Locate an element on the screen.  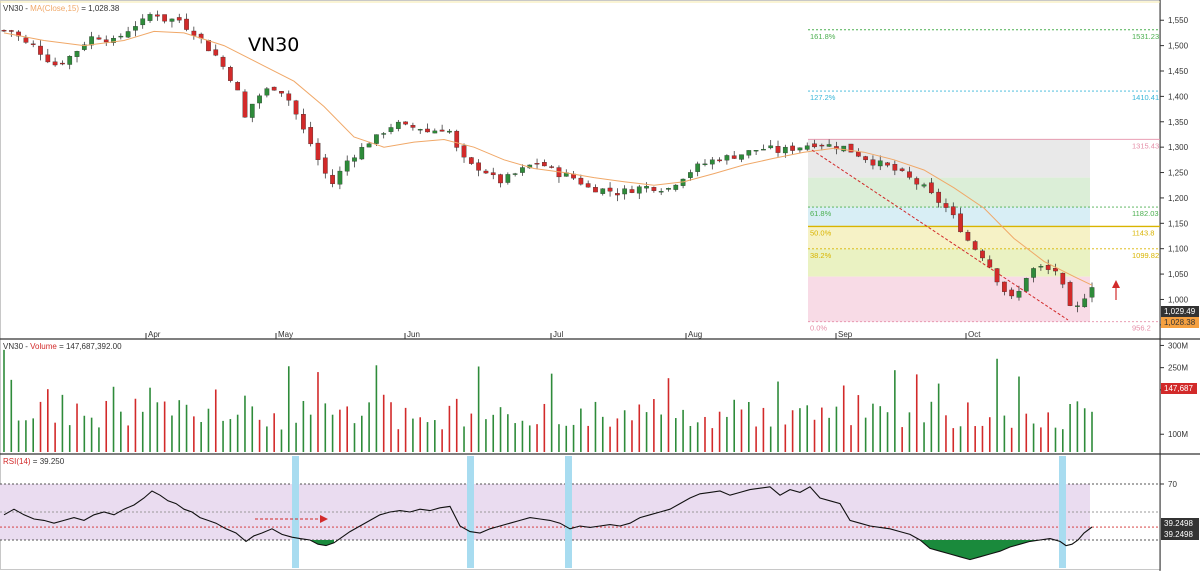
ma-price-tag: 1,028.38 is located at coordinates (1180, 322).